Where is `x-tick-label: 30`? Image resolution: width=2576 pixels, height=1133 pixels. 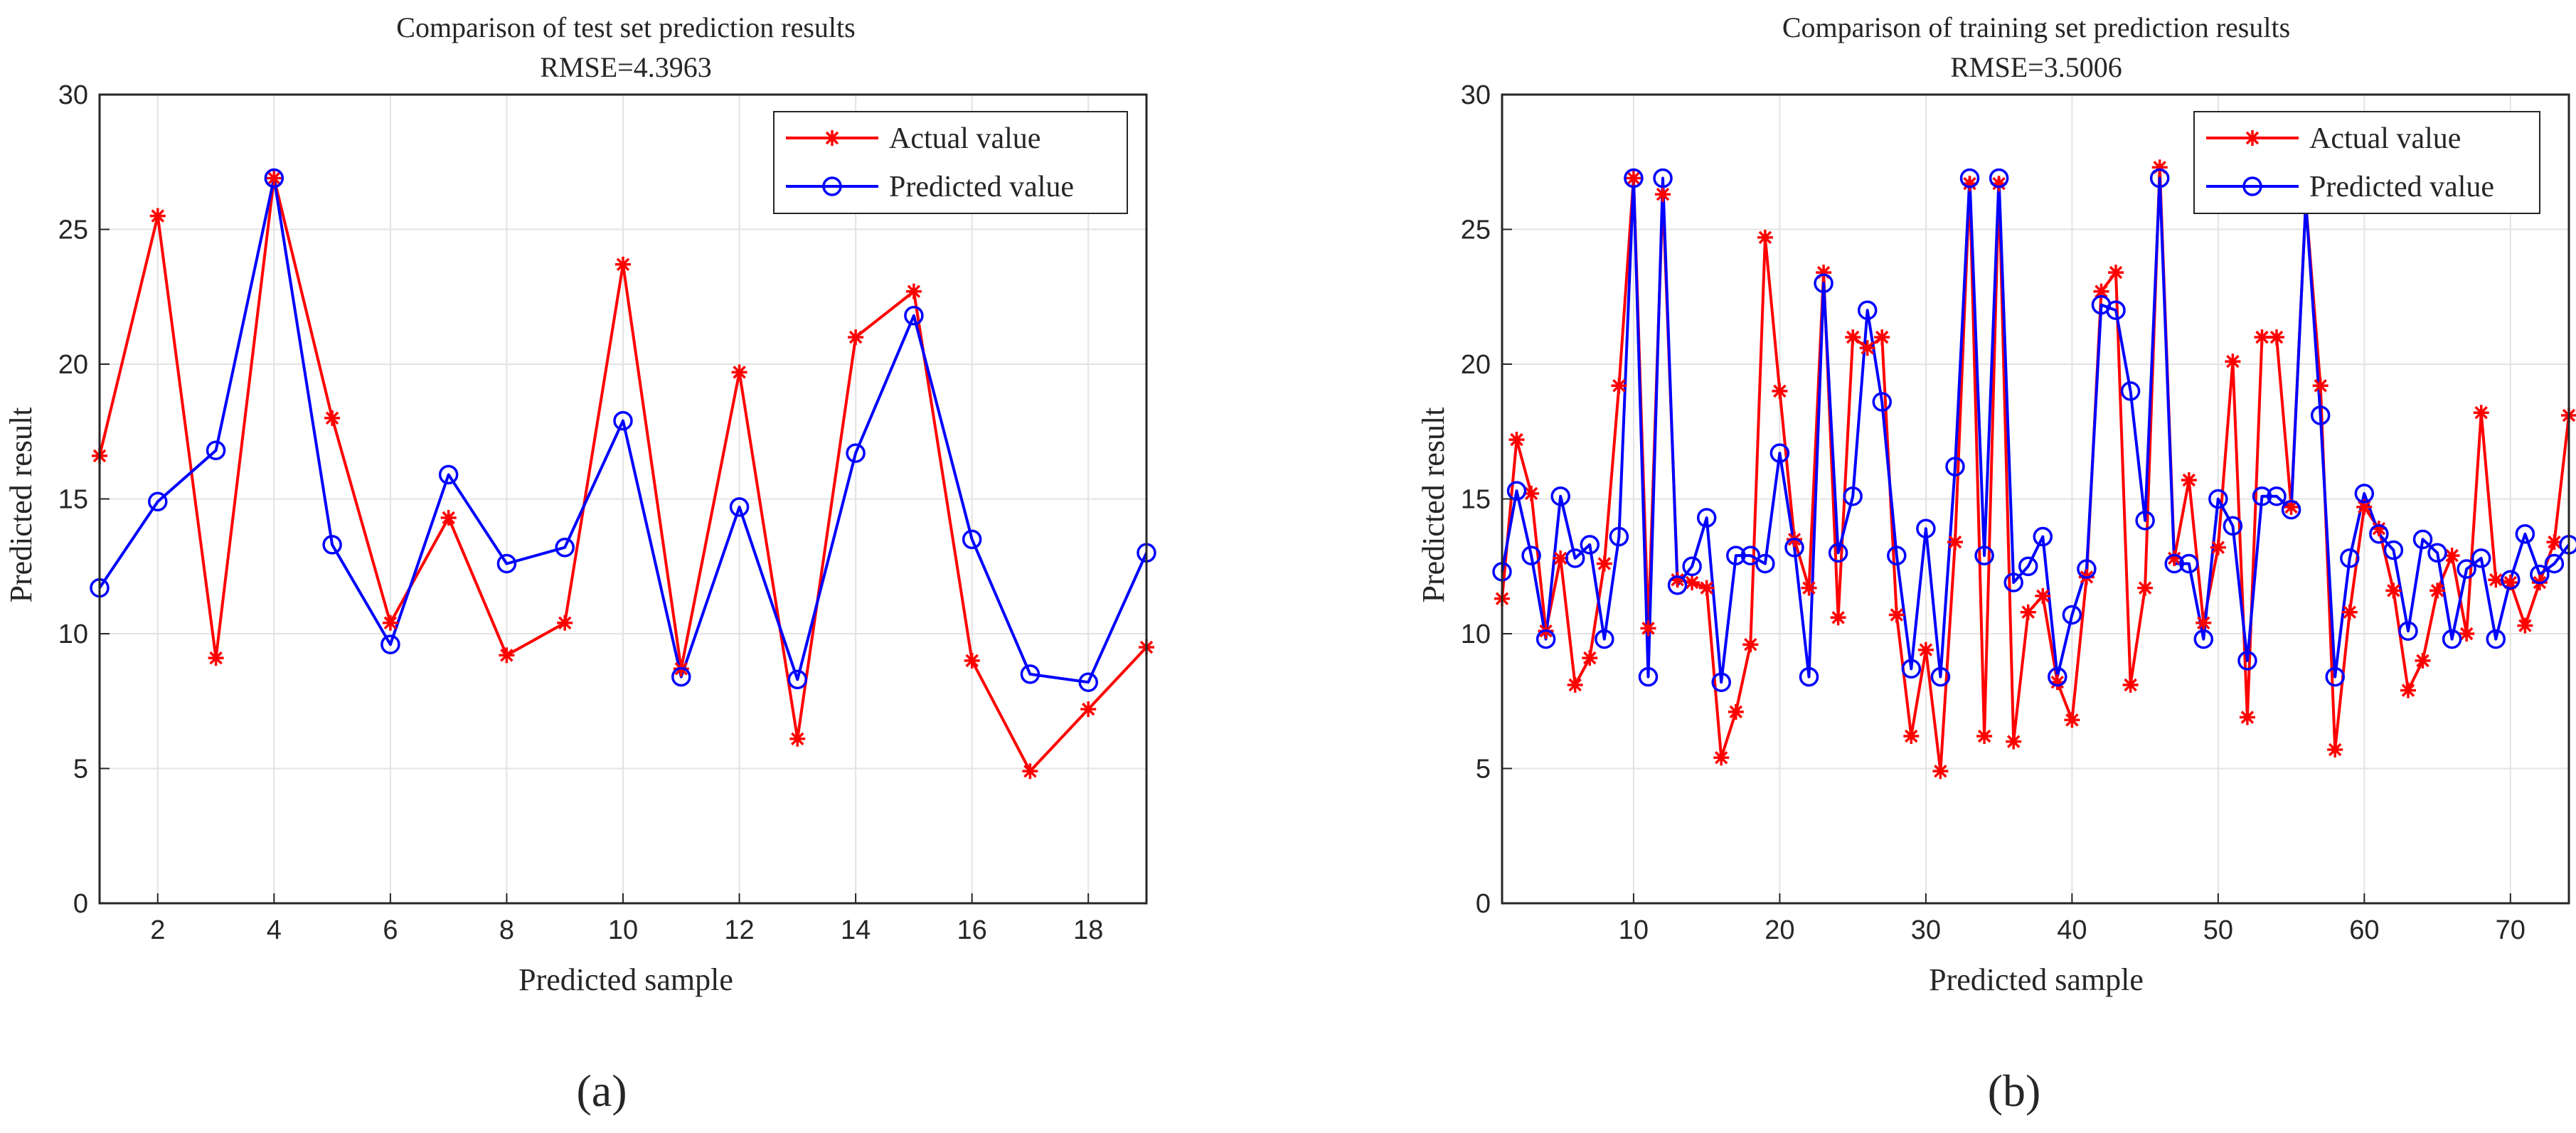 x-tick-label: 30 is located at coordinates (1926, 930).